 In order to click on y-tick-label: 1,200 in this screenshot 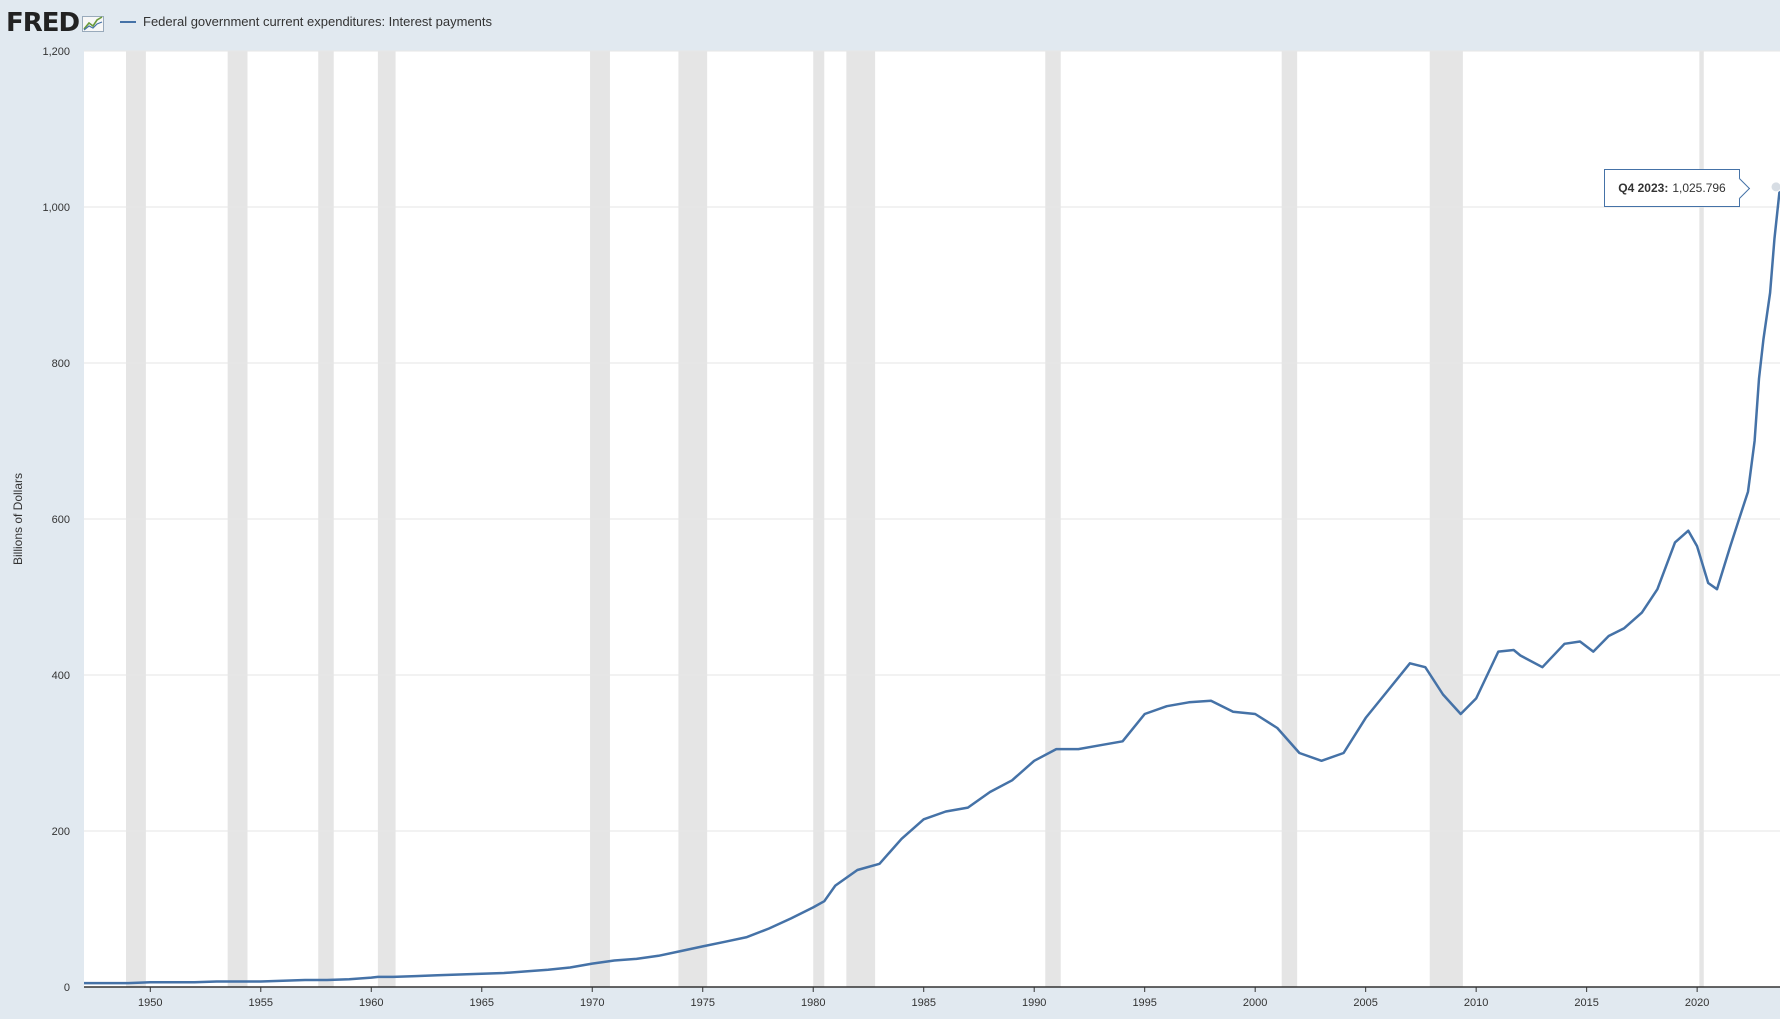, I will do `click(56, 52)`.